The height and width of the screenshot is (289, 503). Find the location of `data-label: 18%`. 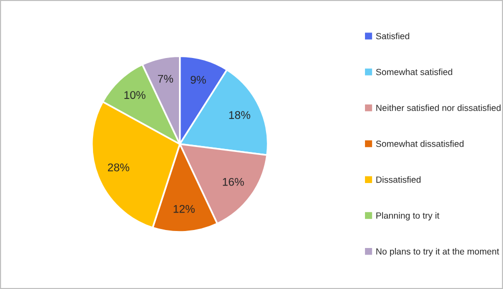

data-label: 18% is located at coordinates (239, 115).